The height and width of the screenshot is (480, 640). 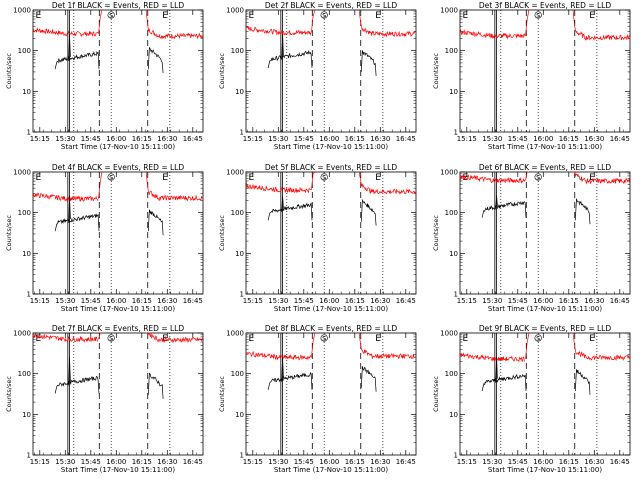 What do you see at coordinates (142, 301) in the screenshot?
I see `x-tick-label: 16:15` at bounding box center [142, 301].